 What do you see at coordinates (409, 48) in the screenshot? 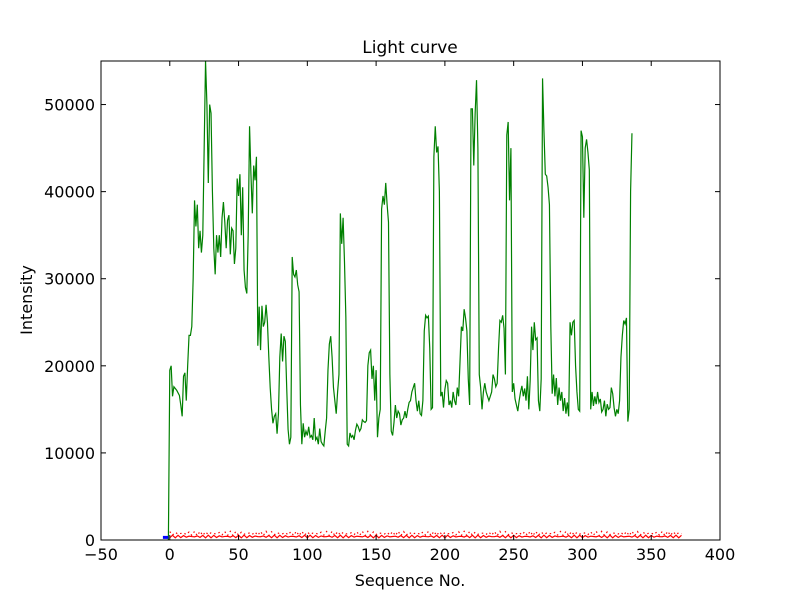
I see `chart-title: Light curve` at bounding box center [409, 48].